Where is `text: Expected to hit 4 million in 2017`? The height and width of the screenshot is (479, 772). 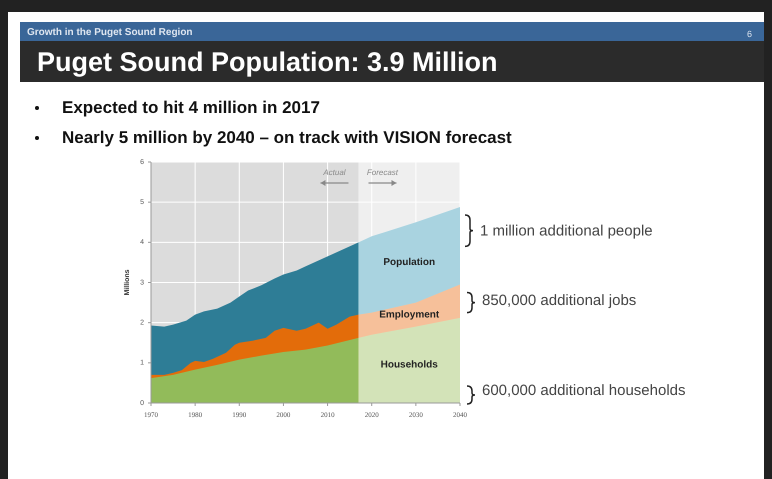 text: Expected to hit 4 million in 2017 is located at coordinates (191, 107).